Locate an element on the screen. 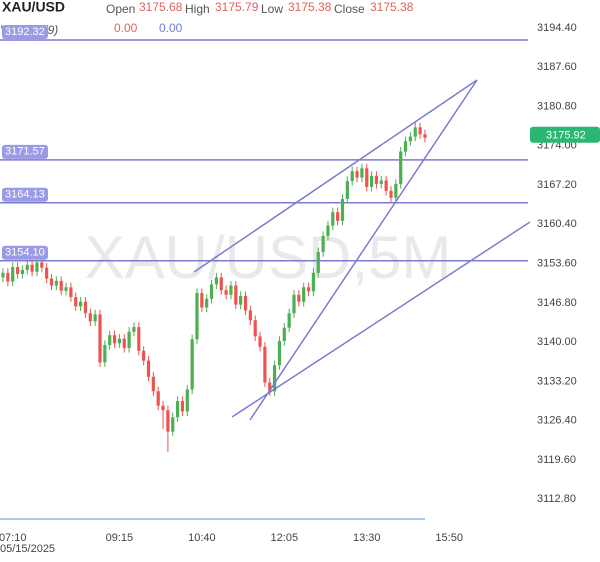  high-label: High is located at coordinates (197, 9).